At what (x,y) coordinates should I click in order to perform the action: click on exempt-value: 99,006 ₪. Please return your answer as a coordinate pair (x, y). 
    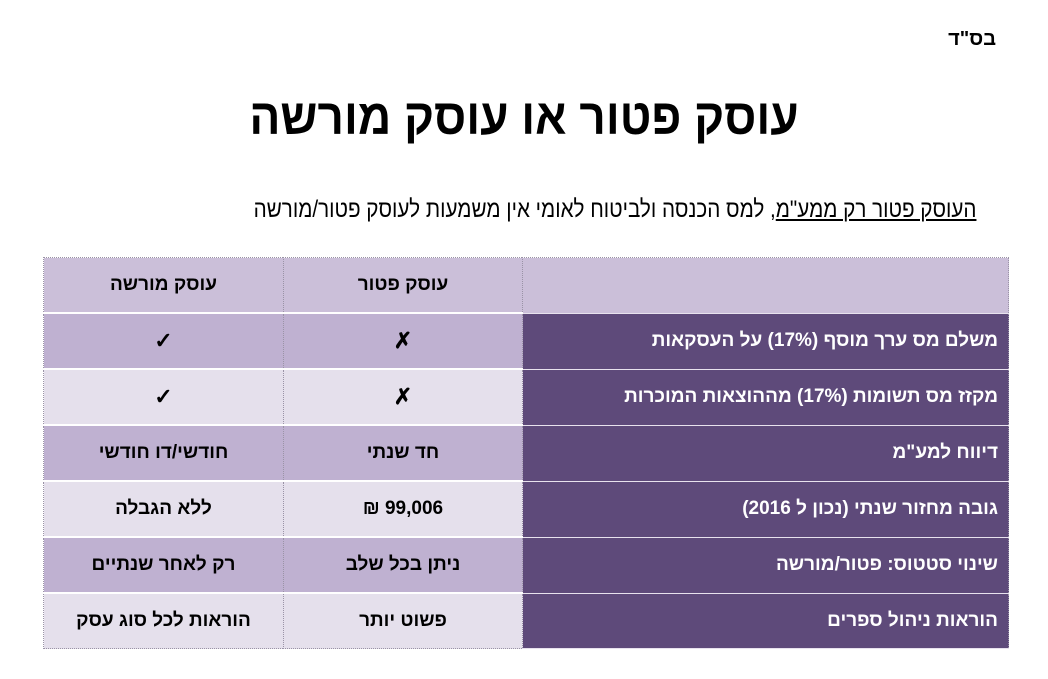
    Looking at the image, I should click on (403, 509).